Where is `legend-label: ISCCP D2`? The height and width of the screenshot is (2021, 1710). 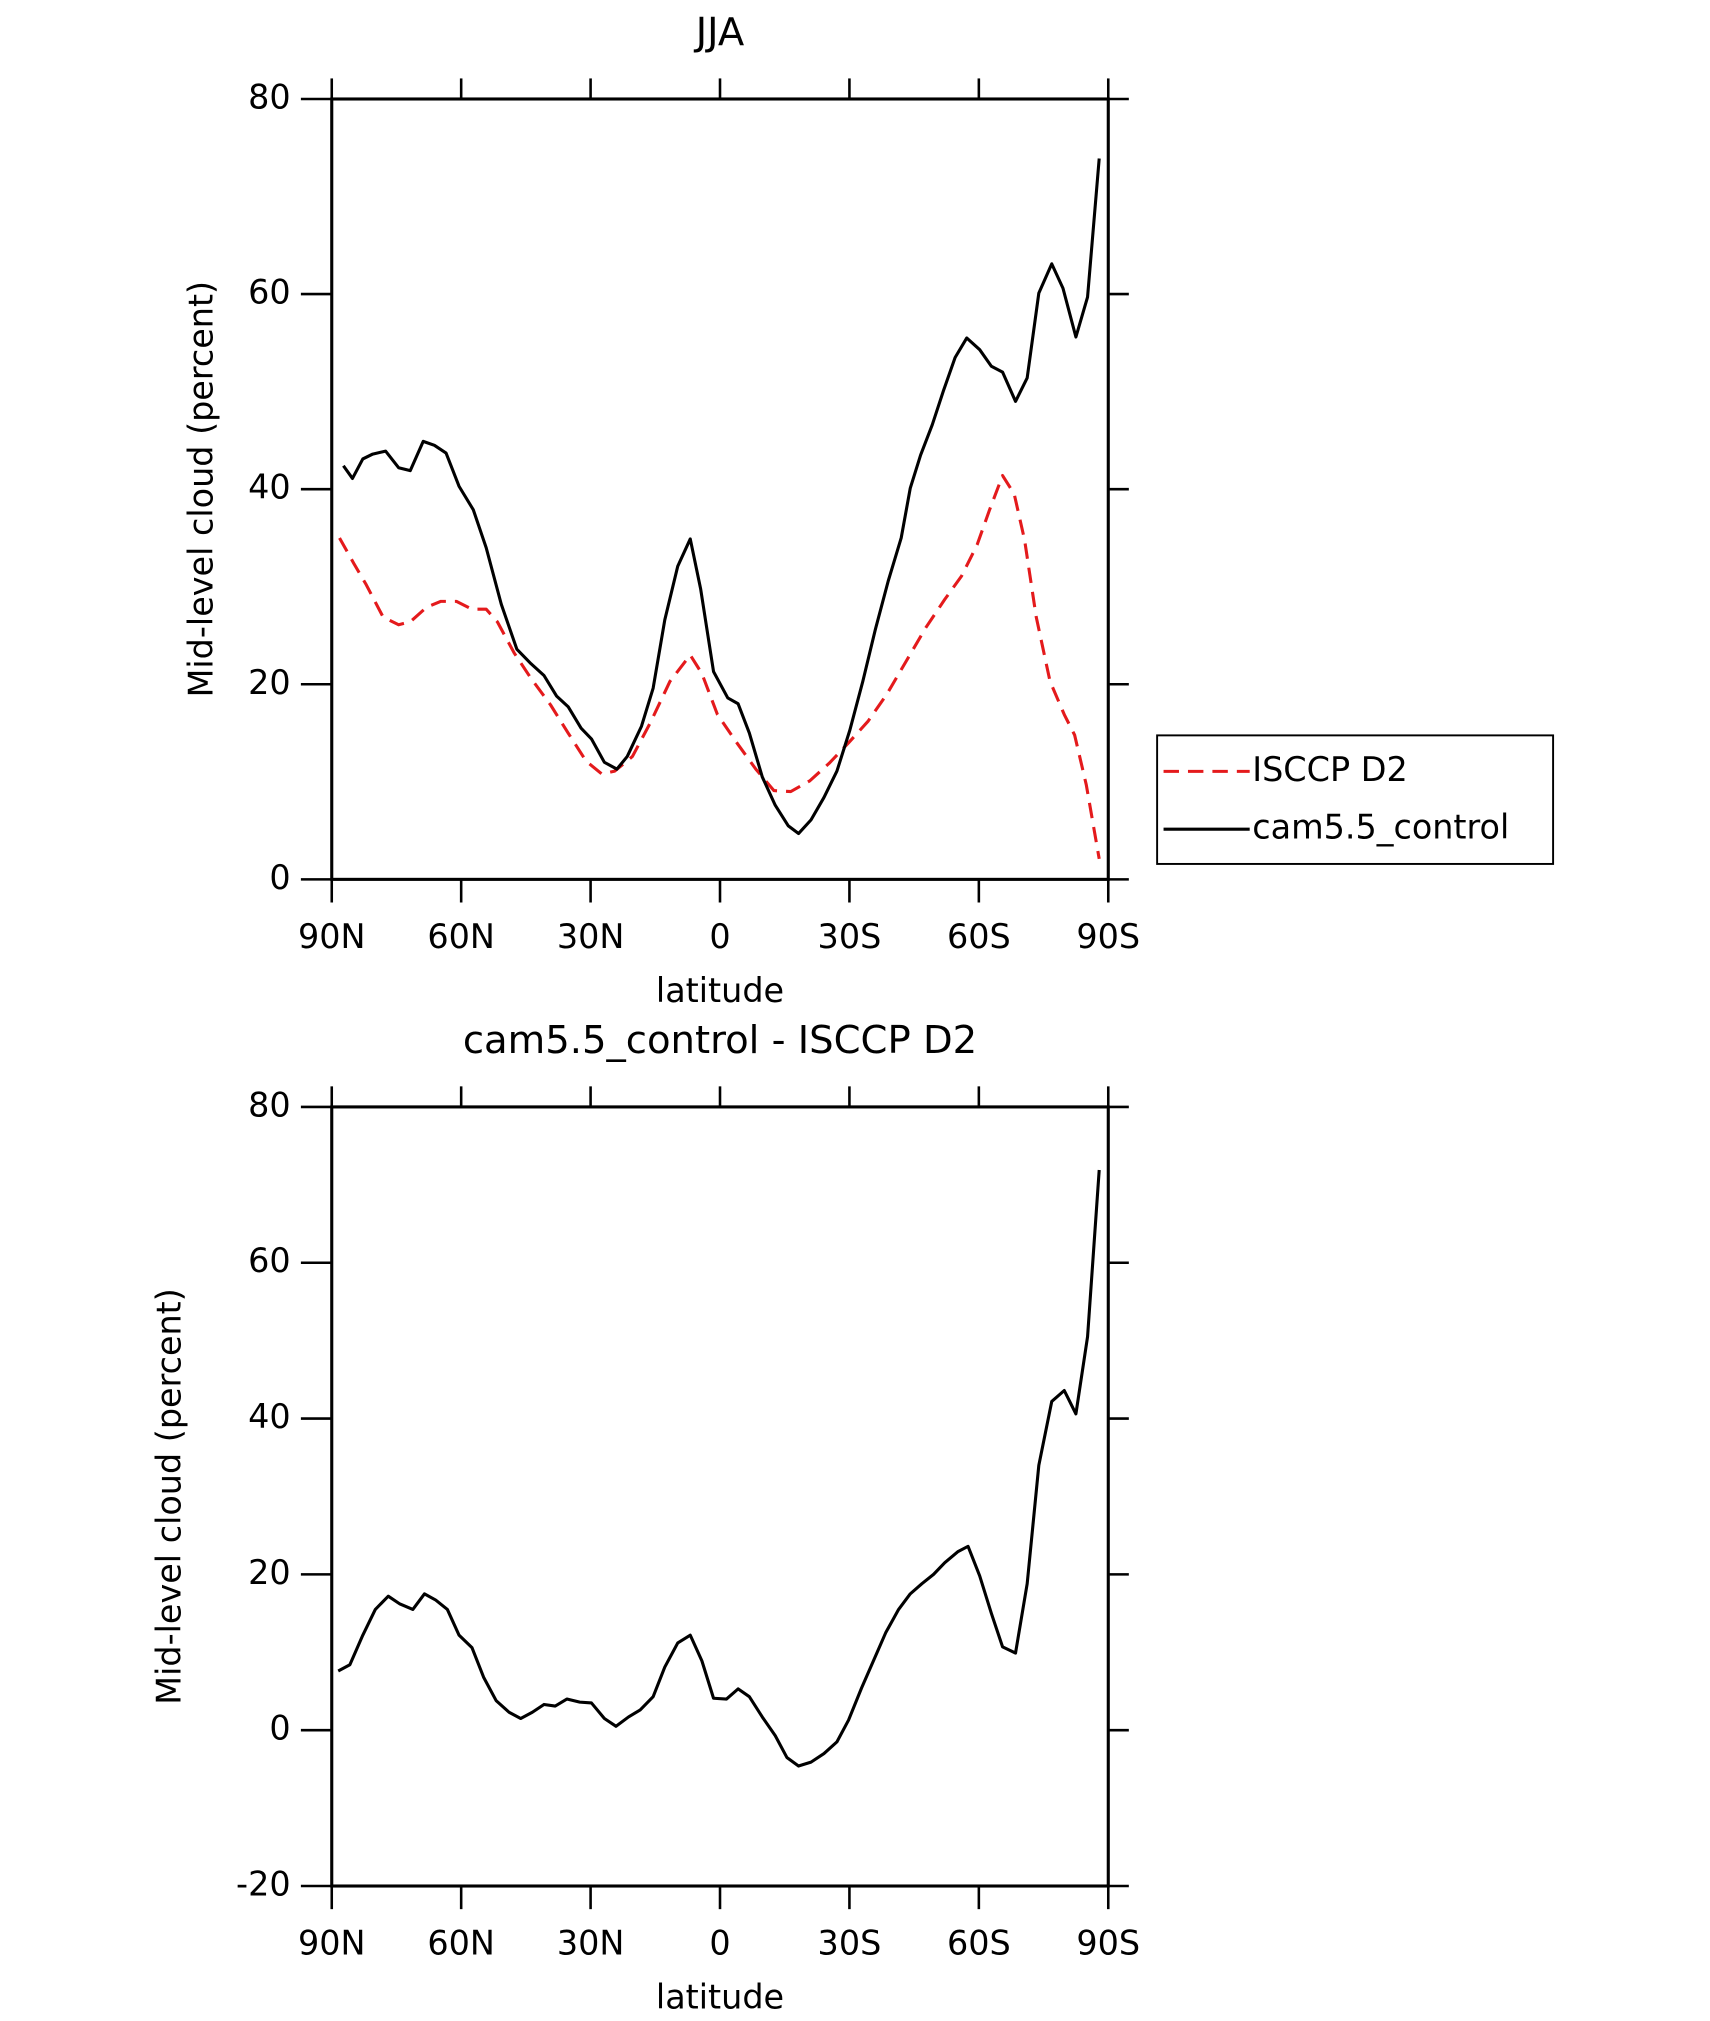
legend-label: ISCCP D2 is located at coordinates (1329, 769).